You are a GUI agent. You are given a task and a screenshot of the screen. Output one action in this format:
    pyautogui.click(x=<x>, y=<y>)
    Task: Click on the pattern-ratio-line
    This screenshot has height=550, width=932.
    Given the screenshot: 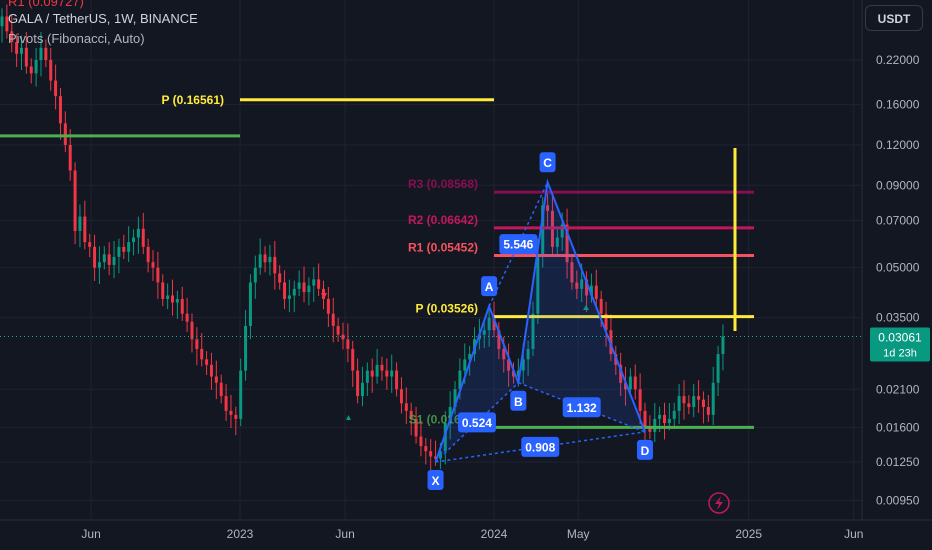 What is the action you would take?
    pyautogui.click(x=540, y=447)
    